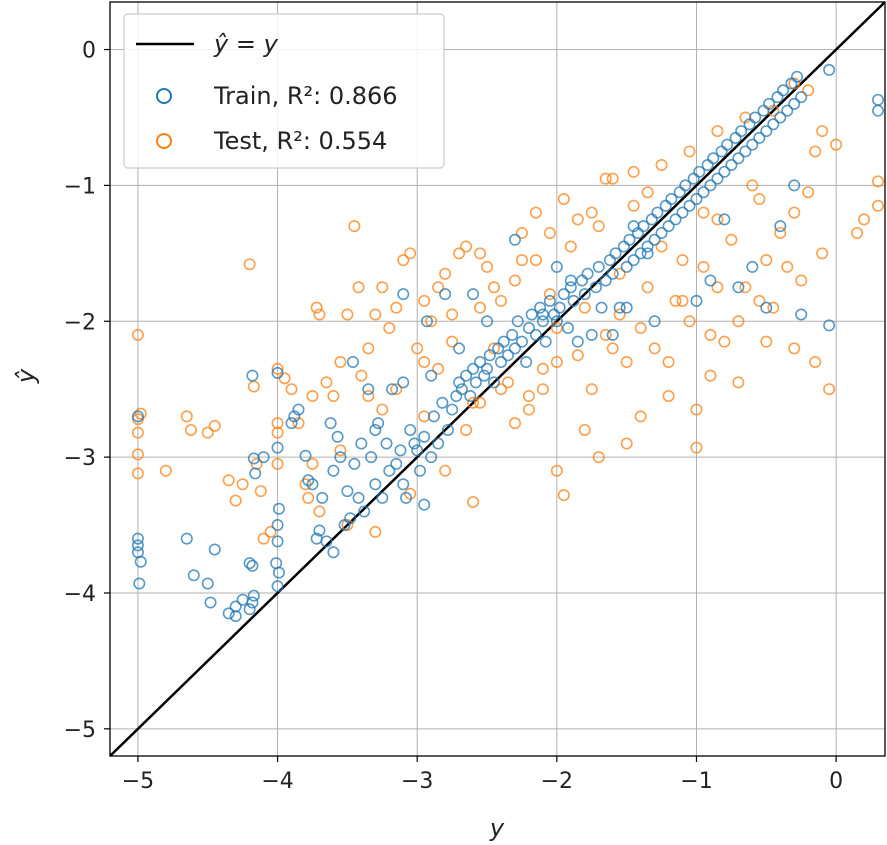 This screenshot has width=887, height=845. I want to click on y-tick-label: −5, so click(80, 730).